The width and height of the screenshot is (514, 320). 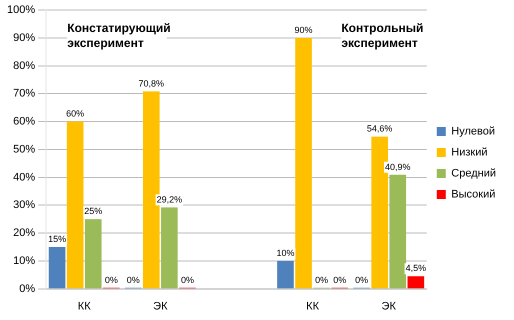 What do you see at coordinates (151, 83) in the screenshot?
I see `data-label: 70,8%` at bounding box center [151, 83].